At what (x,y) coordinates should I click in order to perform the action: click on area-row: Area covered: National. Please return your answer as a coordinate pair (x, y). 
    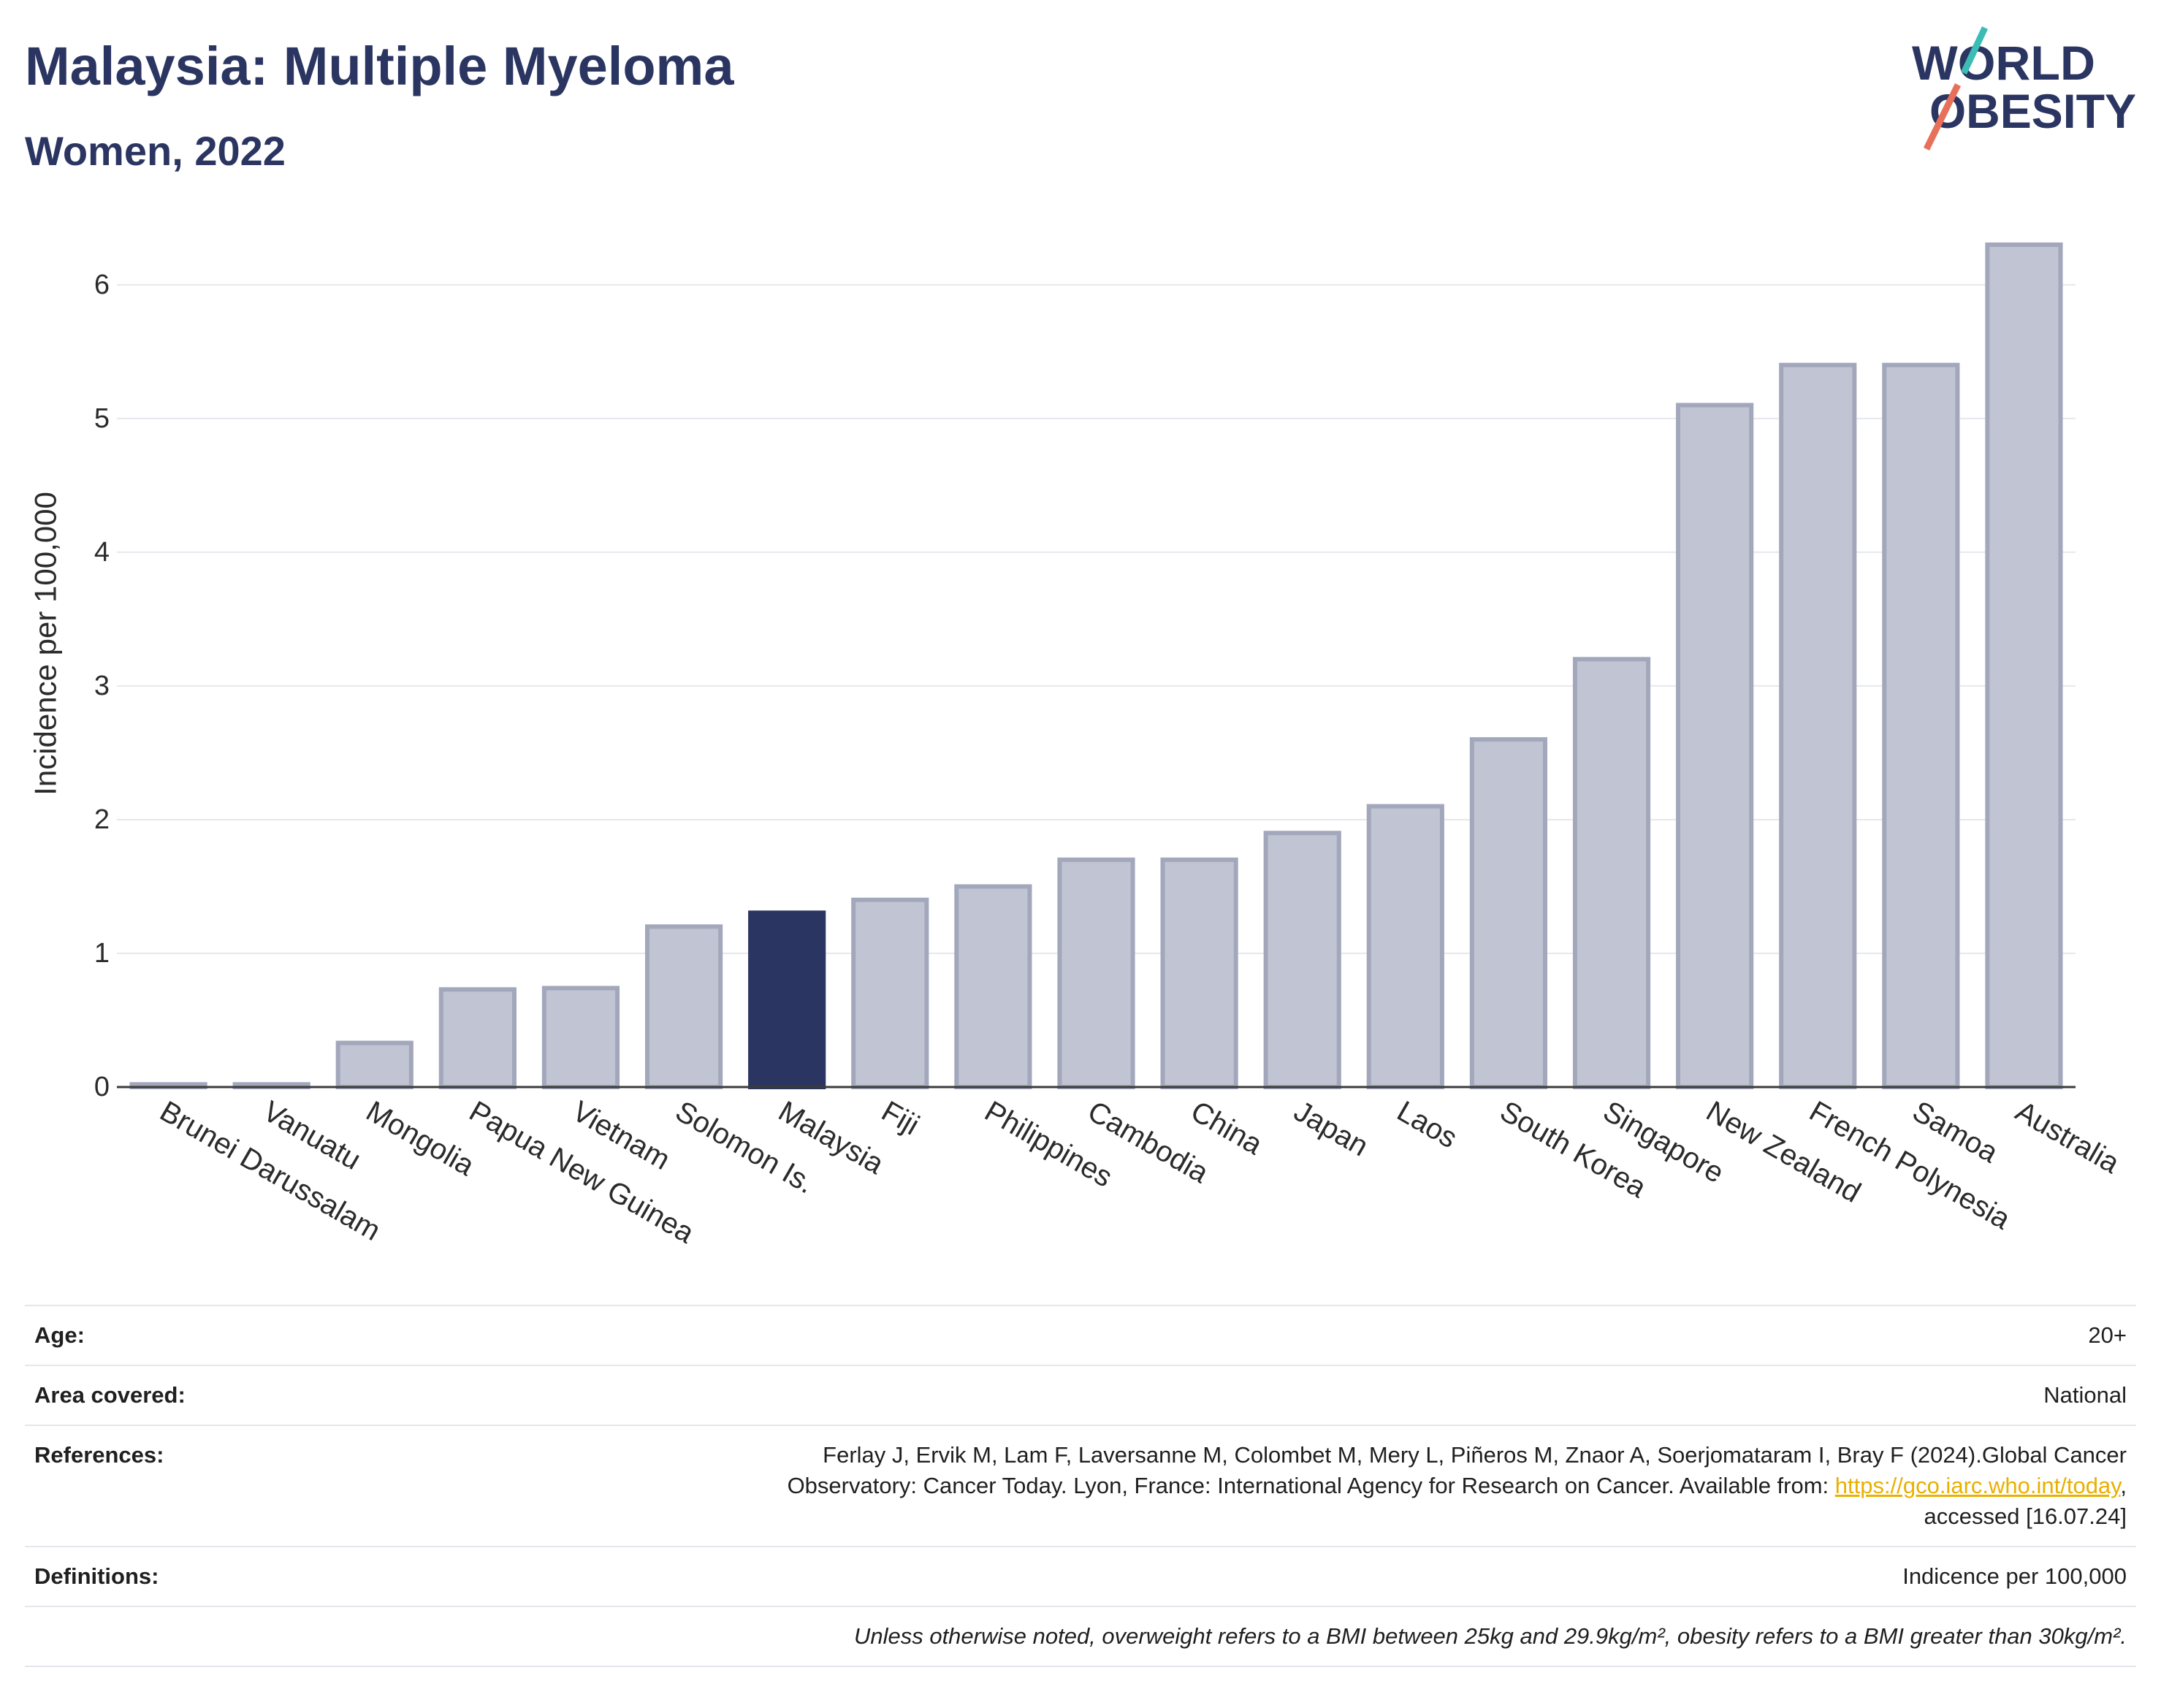
    Looking at the image, I should click on (1080, 1396).